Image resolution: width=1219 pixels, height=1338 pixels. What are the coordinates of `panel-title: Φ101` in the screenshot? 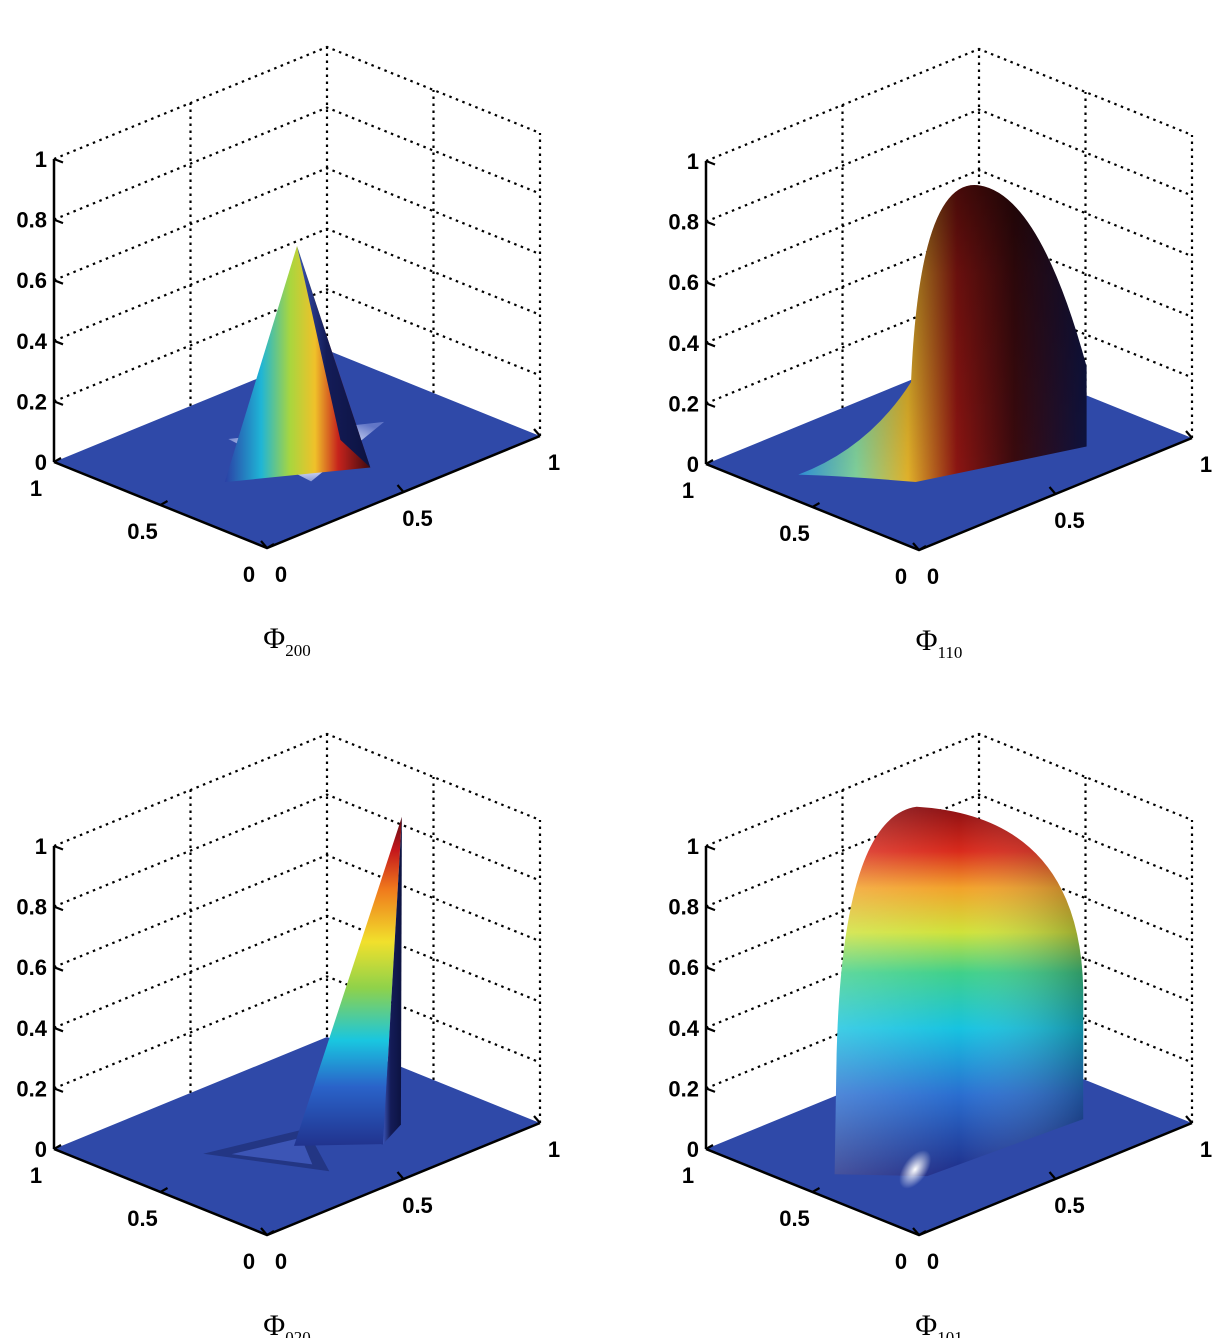 It's located at (938, 1323).